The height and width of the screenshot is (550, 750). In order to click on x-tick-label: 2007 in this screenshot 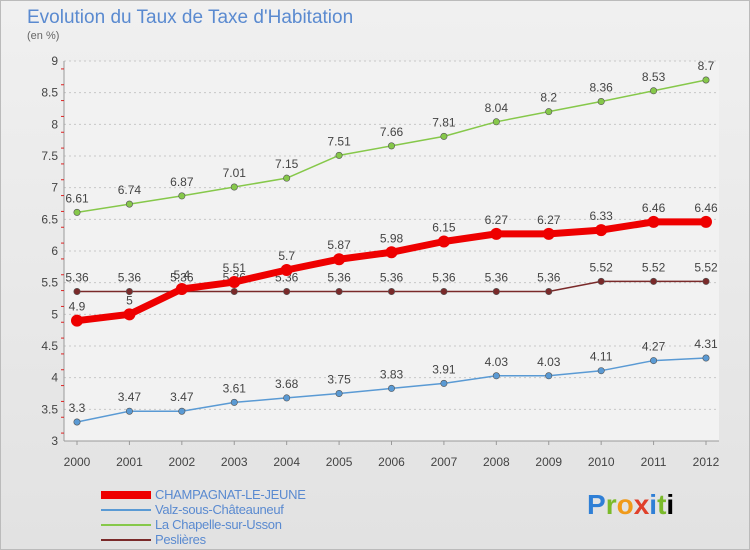, I will do `click(444, 462)`.